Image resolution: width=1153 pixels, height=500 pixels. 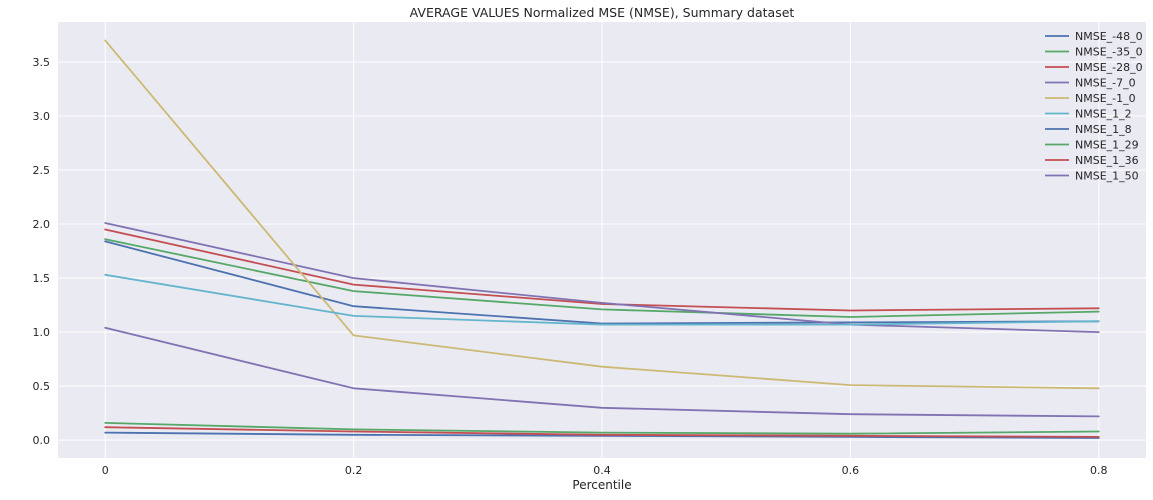 What do you see at coordinates (1105, 83) in the screenshot?
I see `legend-label: NMSE_-7_0` at bounding box center [1105, 83].